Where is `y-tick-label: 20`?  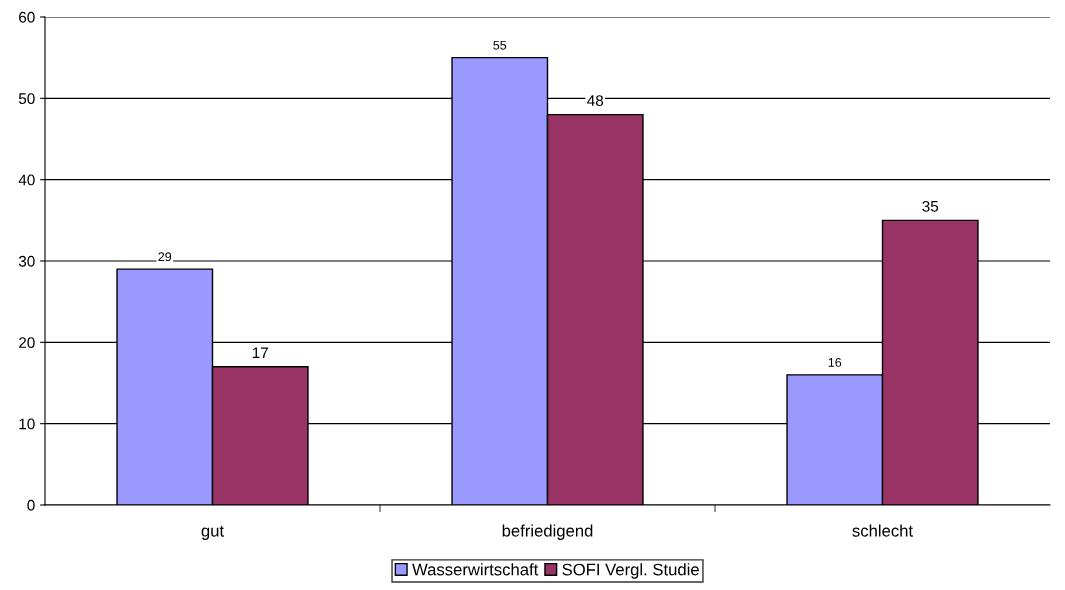
y-tick-label: 20 is located at coordinates (27, 343).